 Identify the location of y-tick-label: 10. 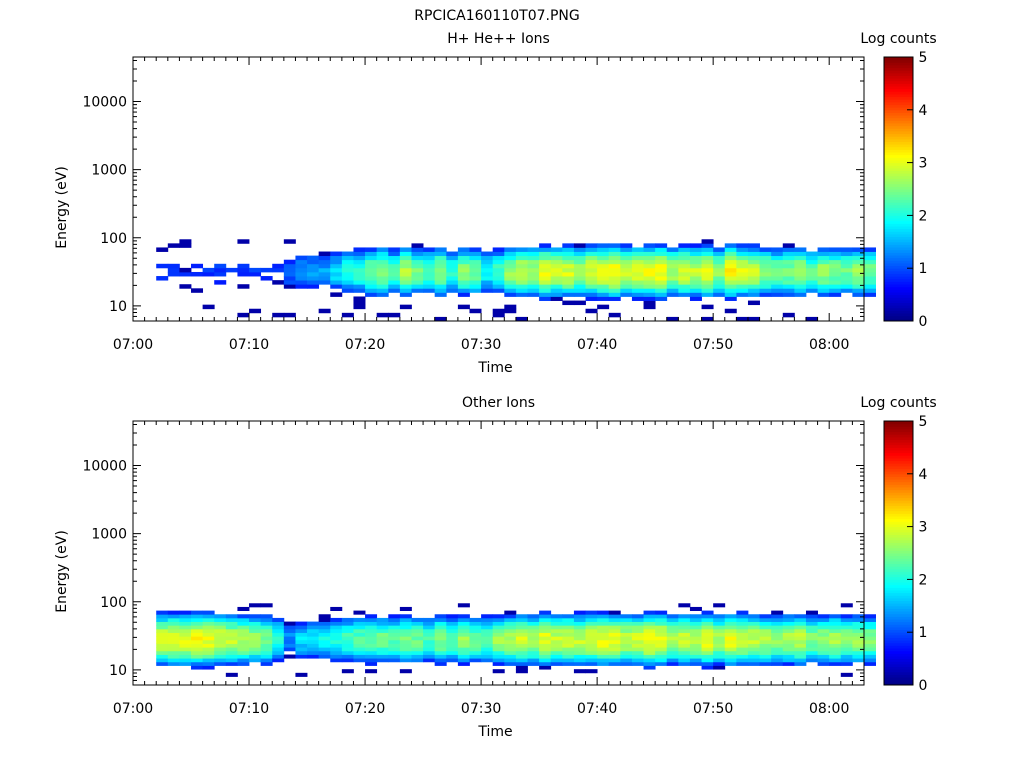
(118, 307).